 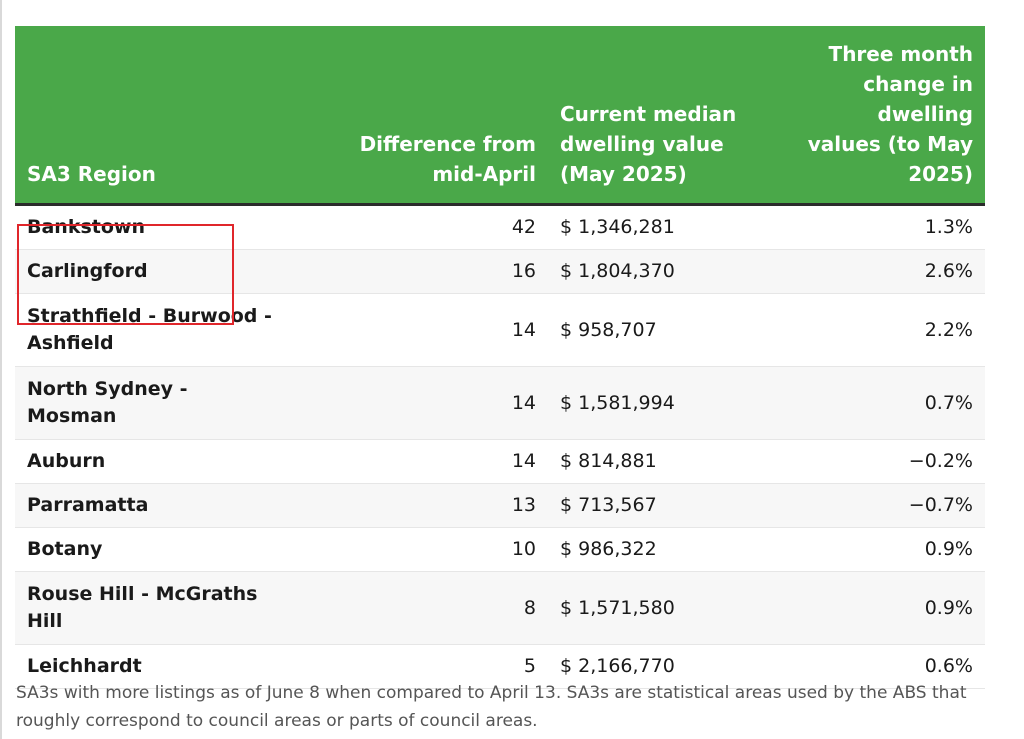 I want to click on cell-region: Strathfield - Burwood - Ashfield, so click(x=153, y=330).